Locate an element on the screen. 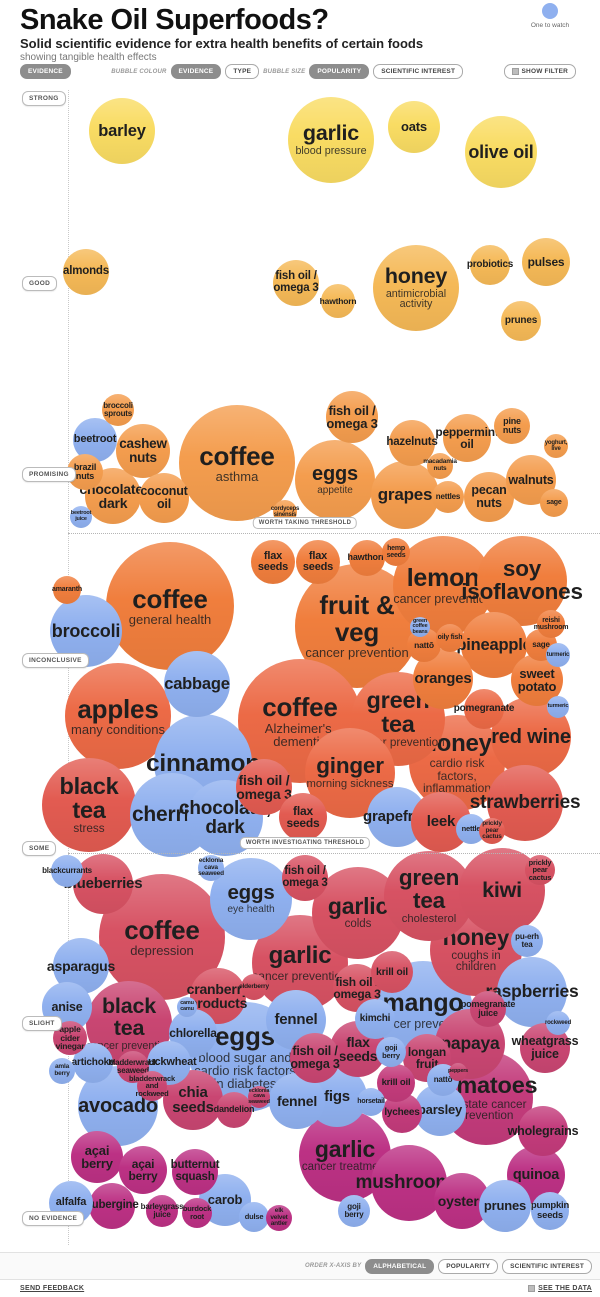 The width and height of the screenshot is (600, 1297). bubble-nettles: nettles is located at coordinates (448, 497).